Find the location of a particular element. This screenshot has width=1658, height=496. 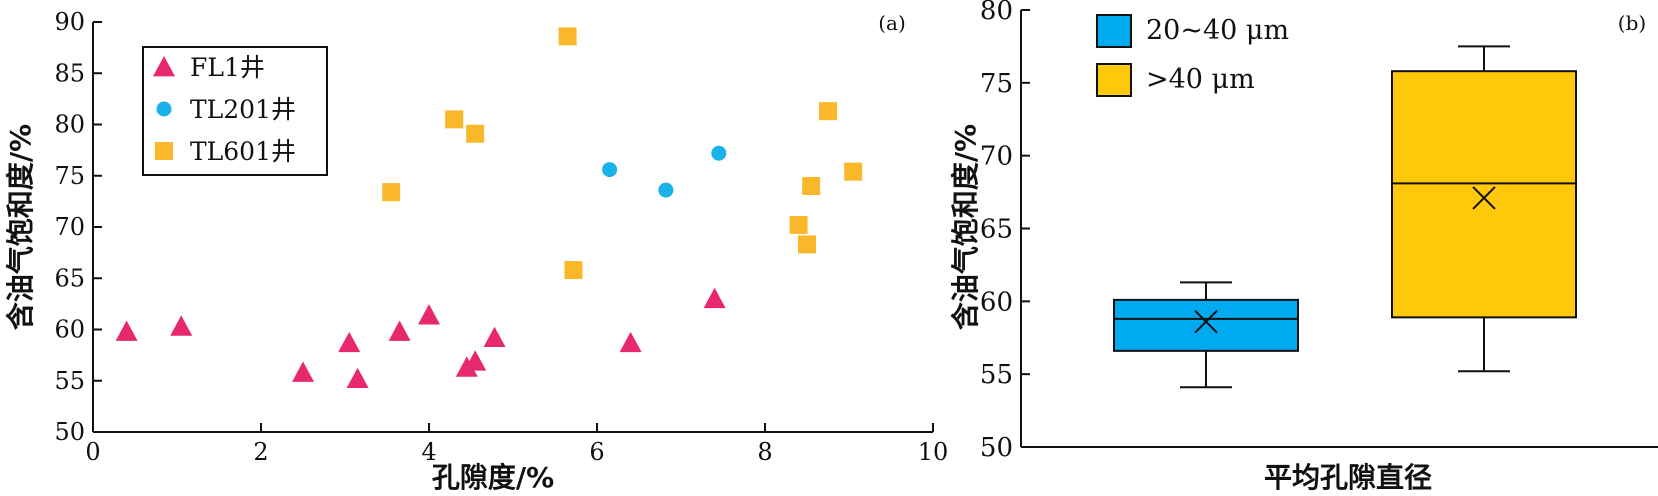

y-tick-label: 85 is located at coordinates (69, 73).